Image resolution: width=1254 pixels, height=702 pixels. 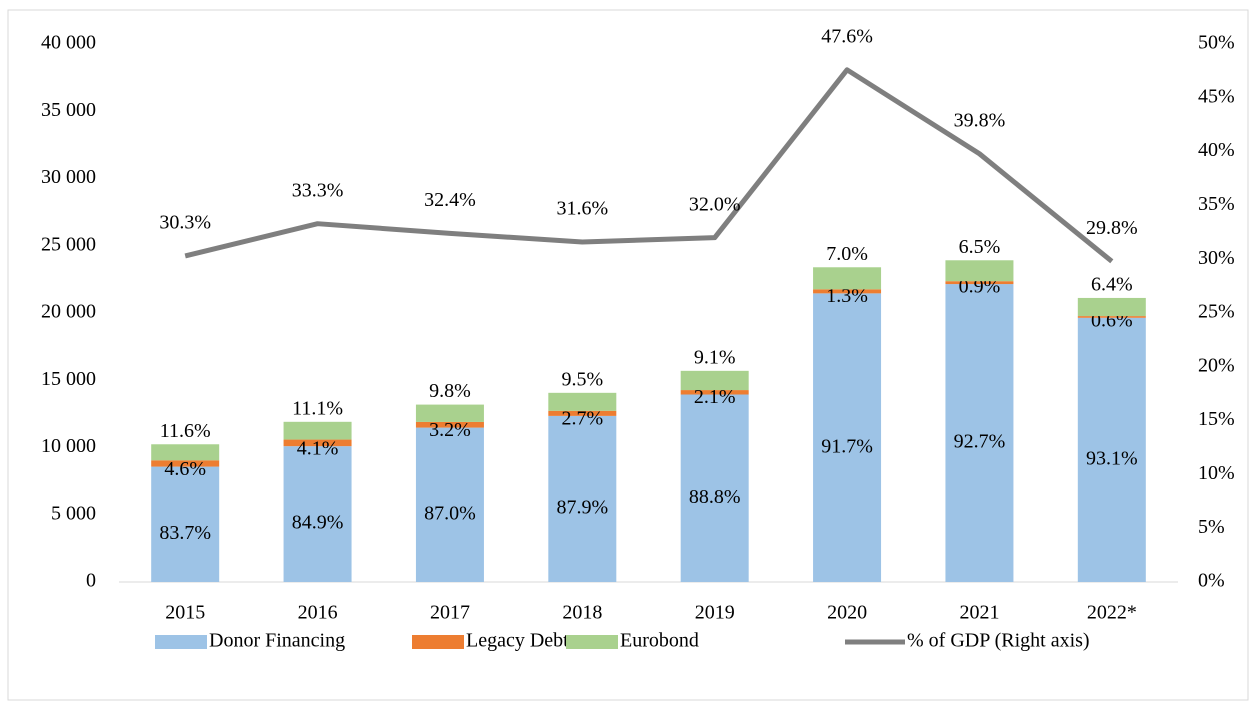 I want to click on share-label: 9.5%, so click(x=582, y=379).